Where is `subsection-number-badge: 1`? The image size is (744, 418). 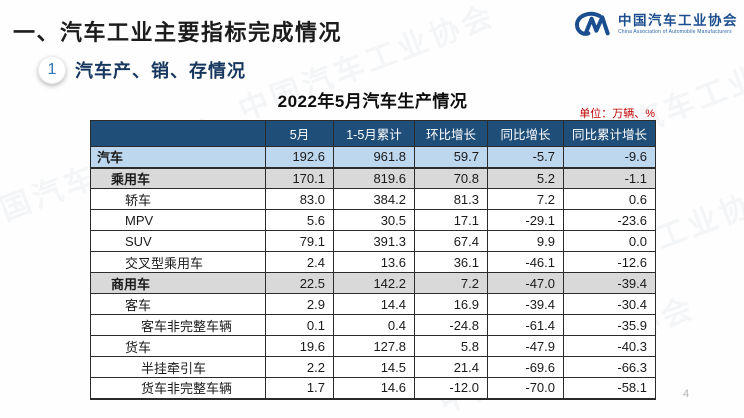 subsection-number-badge: 1 is located at coordinates (52, 70).